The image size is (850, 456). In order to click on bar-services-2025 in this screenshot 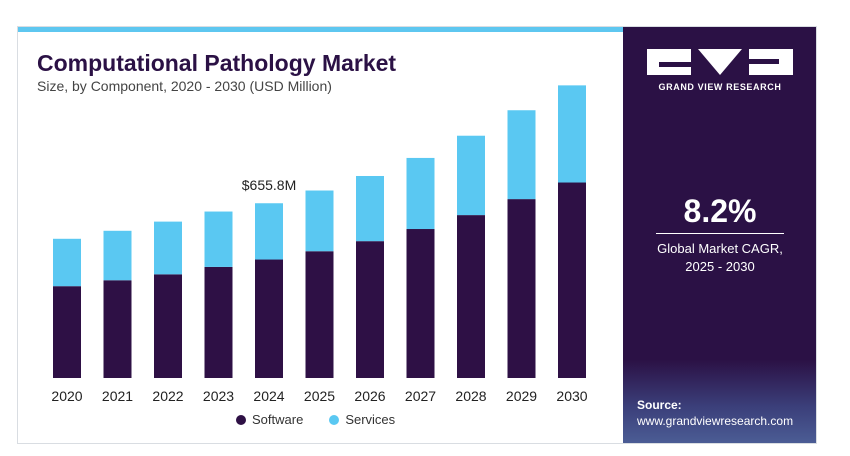, I will do `click(319, 221)`.